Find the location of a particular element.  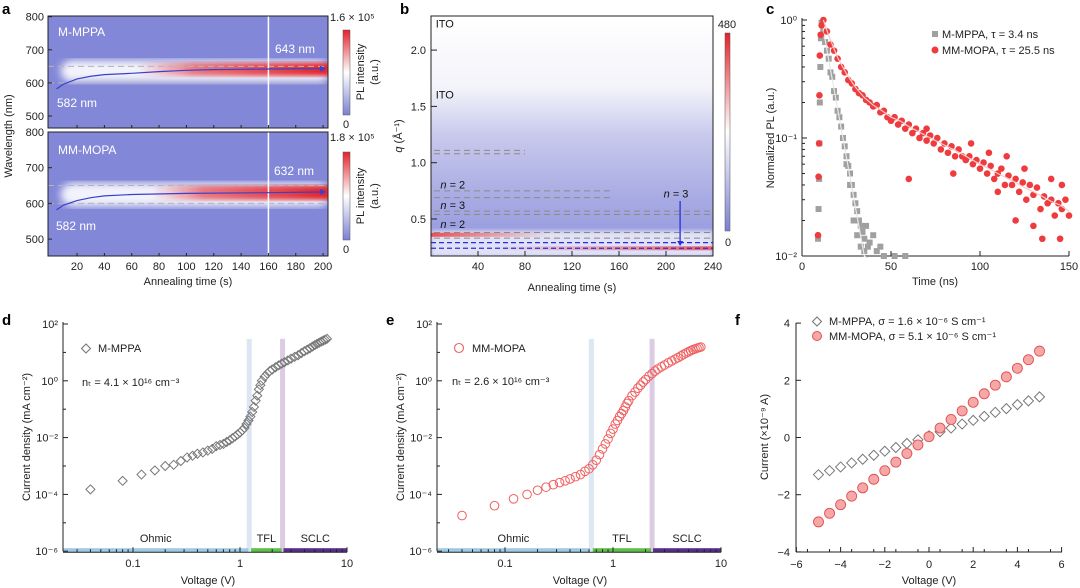

region-label-ohmic: Ohmic is located at coordinates (156, 539).